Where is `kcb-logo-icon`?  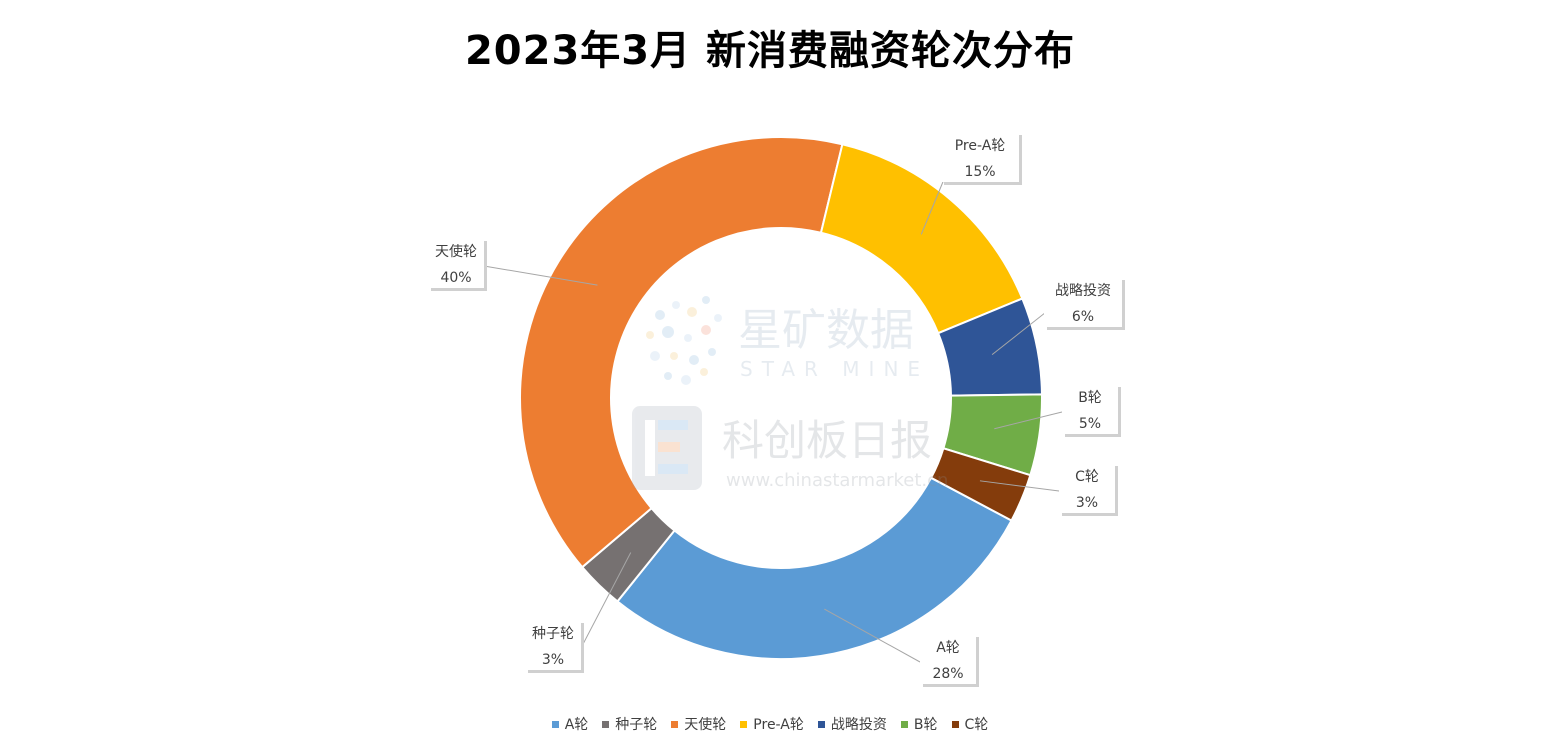 kcb-logo-icon is located at coordinates (667, 448).